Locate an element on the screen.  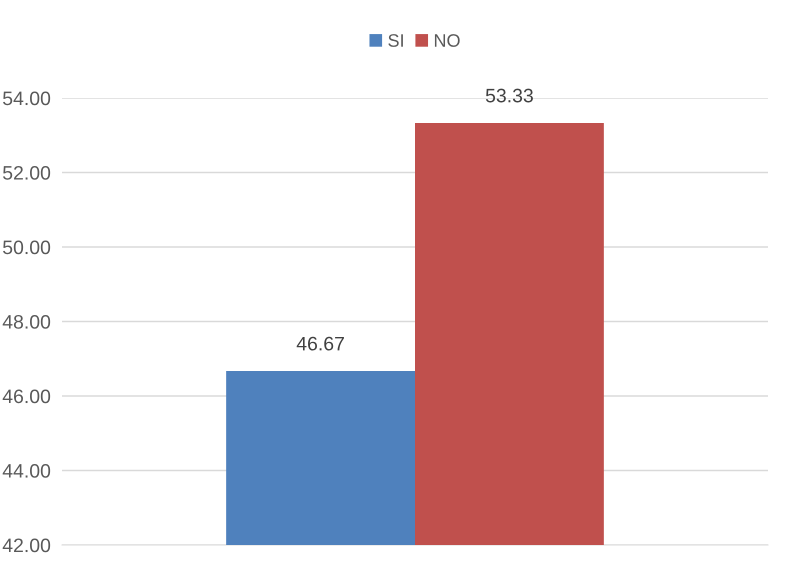
data-label: 46.67 is located at coordinates (320, 343).